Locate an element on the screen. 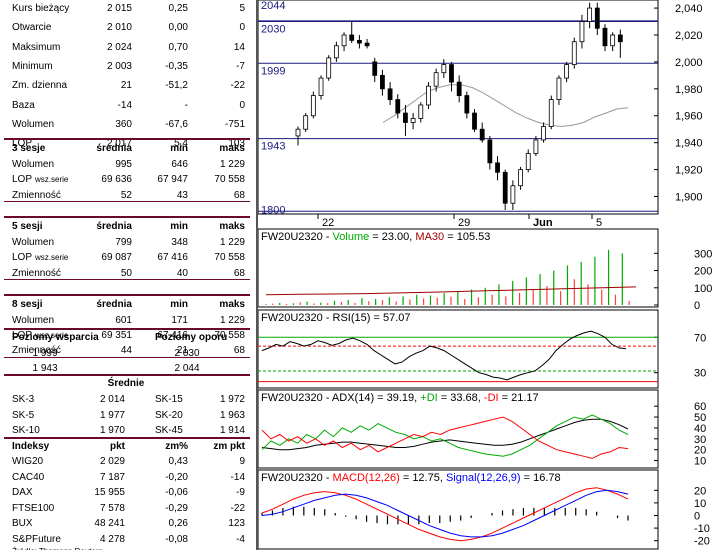 The image size is (724, 553). index-change: -22 is located at coordinates (237, 508).